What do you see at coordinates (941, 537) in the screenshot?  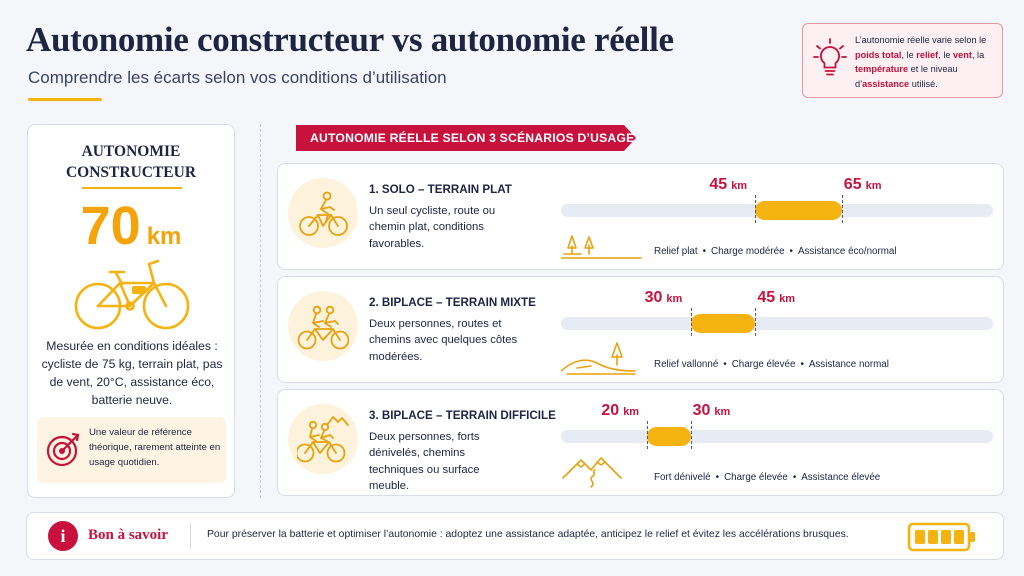 I see `battery-full-icon` at bounding box center [941, 537].